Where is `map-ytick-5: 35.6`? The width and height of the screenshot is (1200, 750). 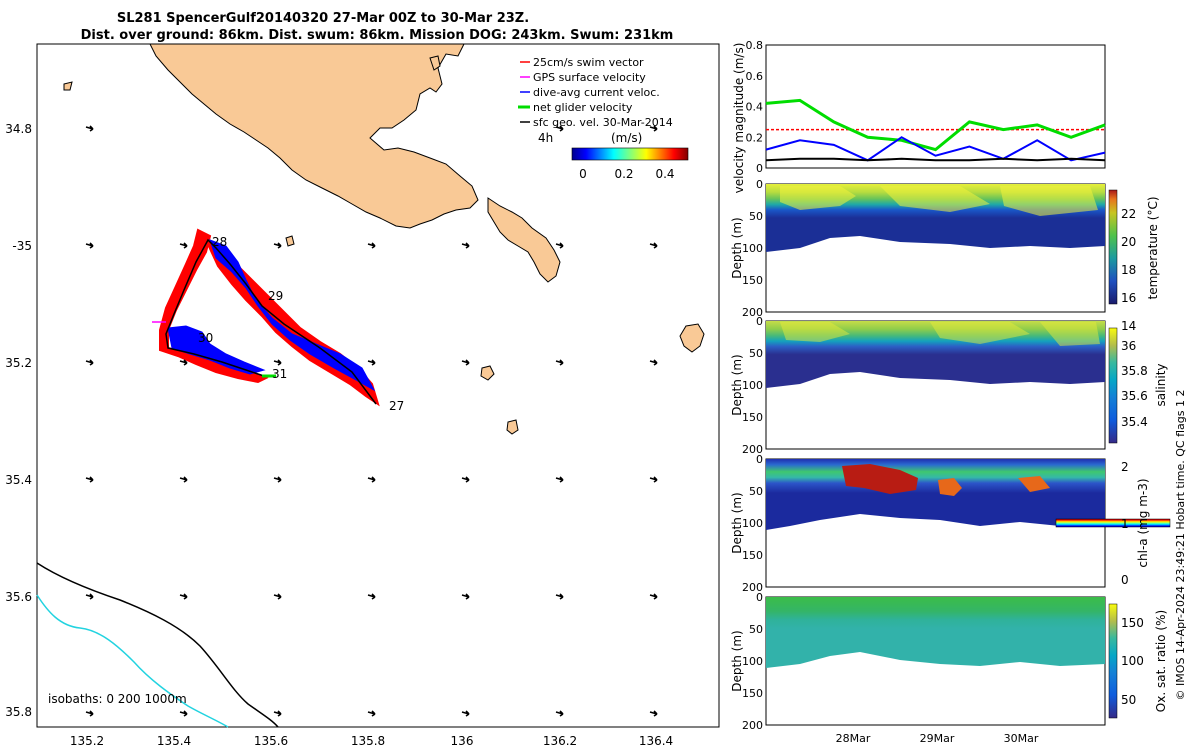 map-ytick-5: 35.6 is located at coordinates (18, 597).